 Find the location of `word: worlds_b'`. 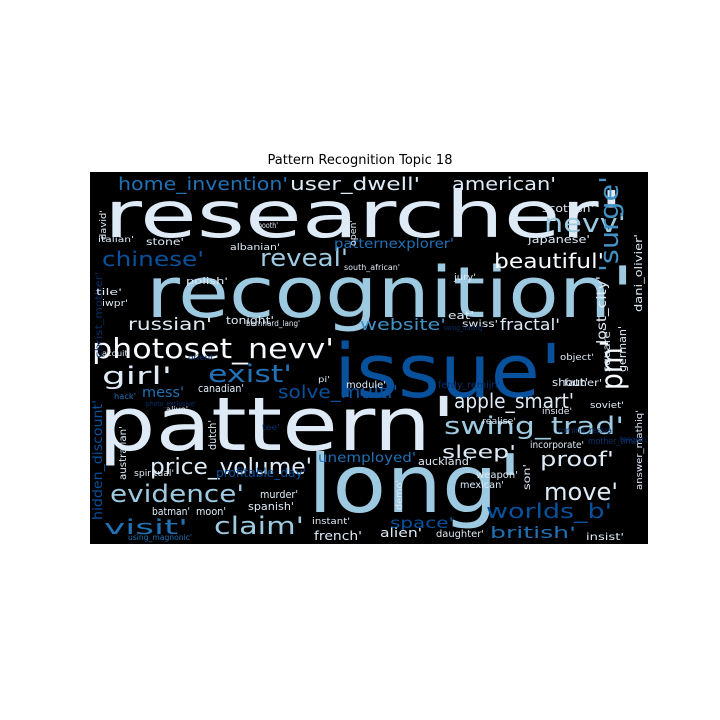

word: worlds_b' is located at coordinates (549, 511).